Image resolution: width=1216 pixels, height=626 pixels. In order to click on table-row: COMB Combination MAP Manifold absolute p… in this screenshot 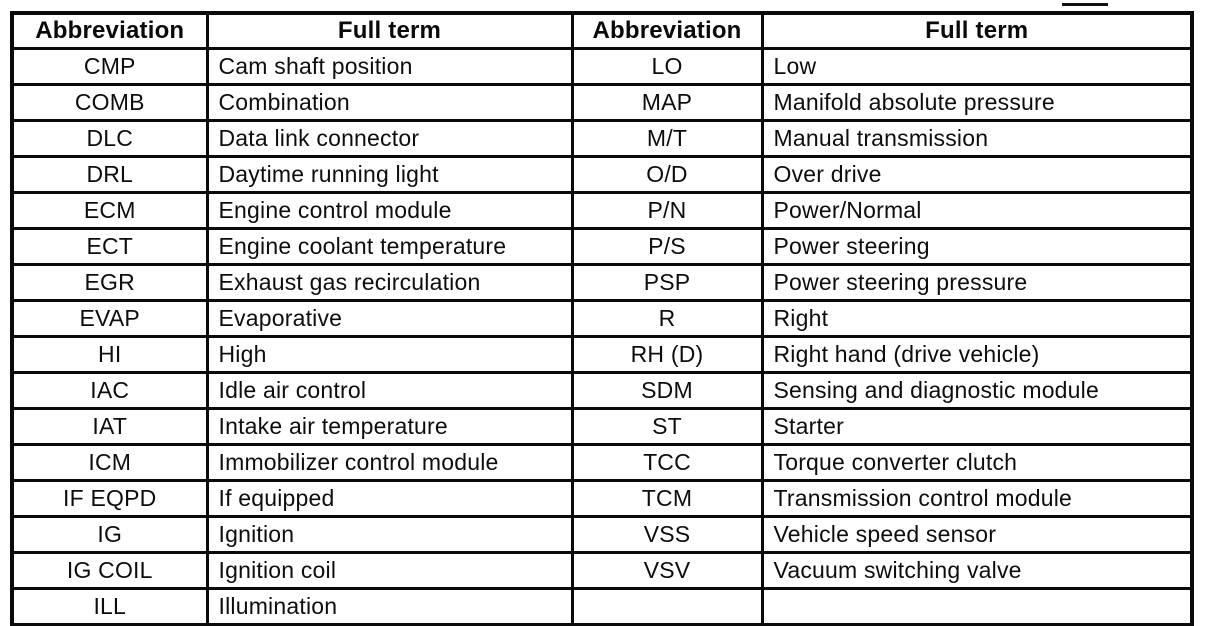, I will do `click(602, 102)`.